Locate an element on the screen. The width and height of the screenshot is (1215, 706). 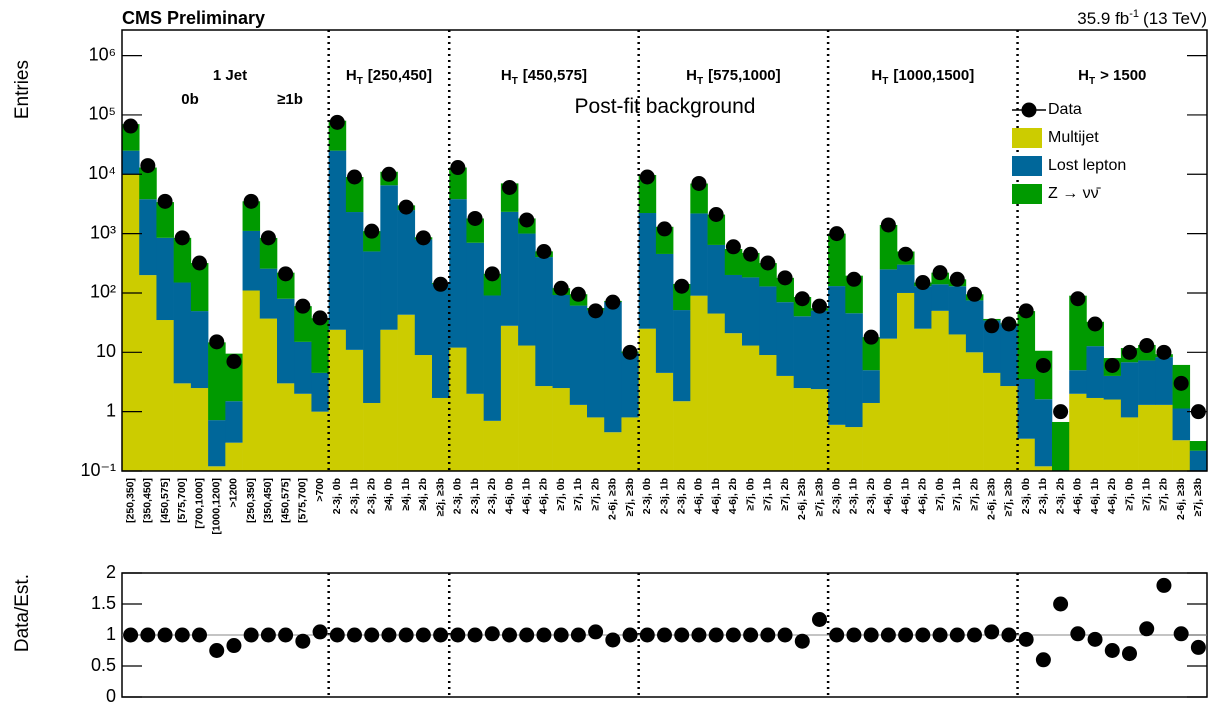
annotation: Post-fit background is located at coordinates (665, 106).